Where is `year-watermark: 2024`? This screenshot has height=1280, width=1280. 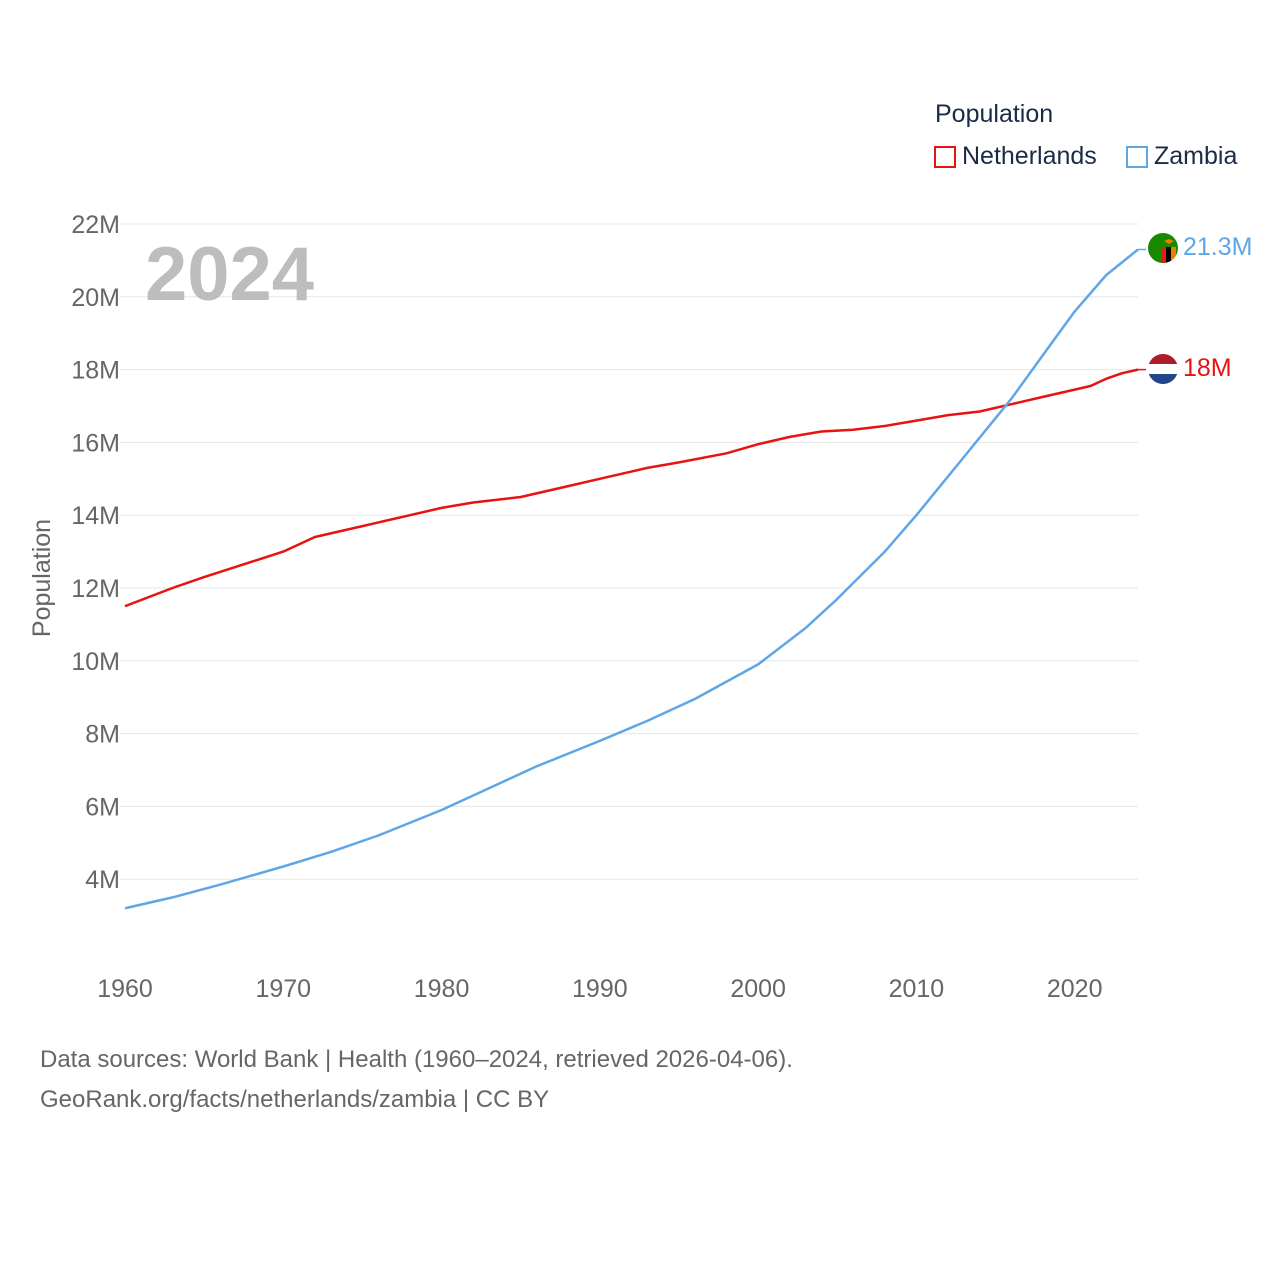 year-watermark: 2024 is located at coordinates (229, 274).